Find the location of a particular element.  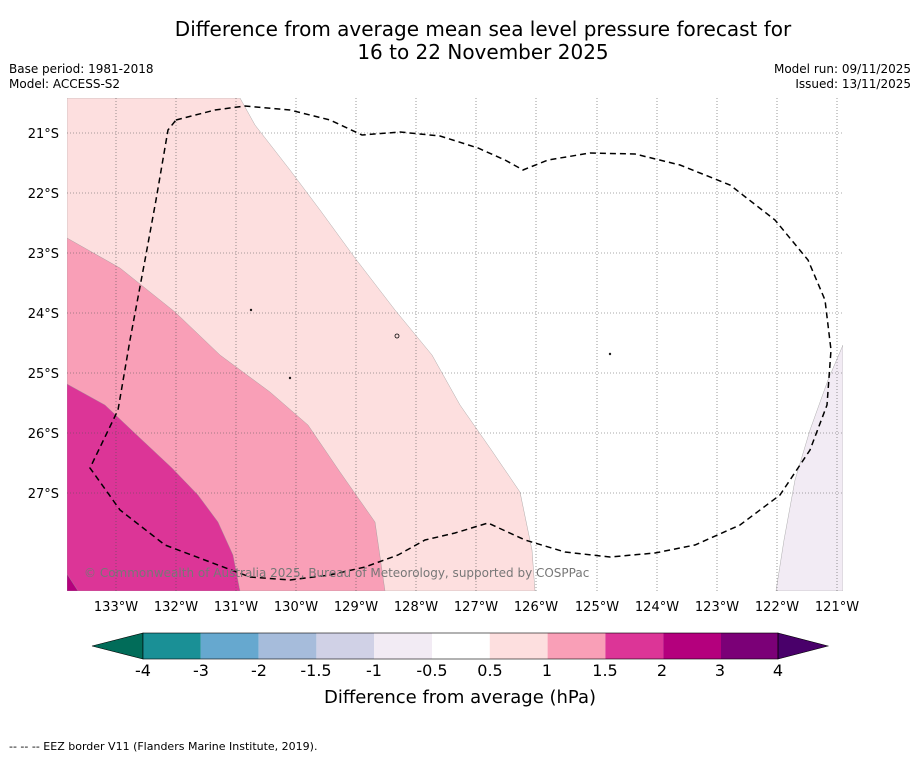

title-line-2: 16 to 22 November 2025 is located at coordinates (483, 52).